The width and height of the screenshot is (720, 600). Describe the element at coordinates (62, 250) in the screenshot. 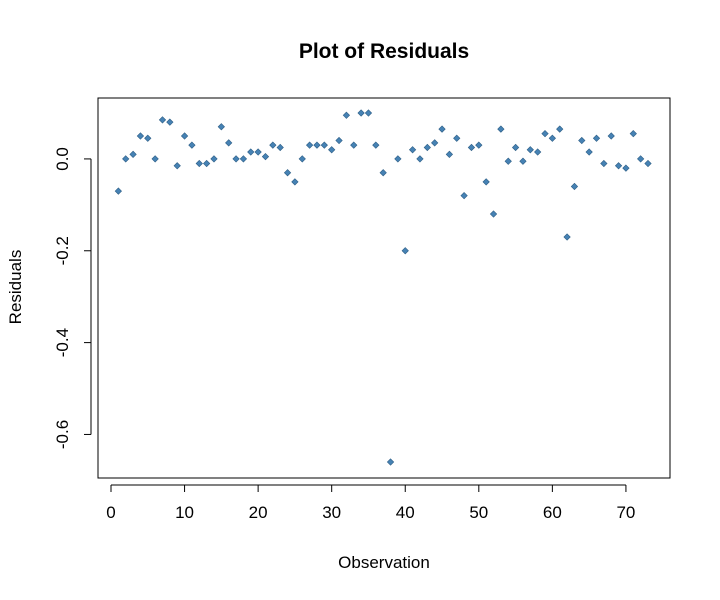

I see `y-tick-label: -0.2` at that location.